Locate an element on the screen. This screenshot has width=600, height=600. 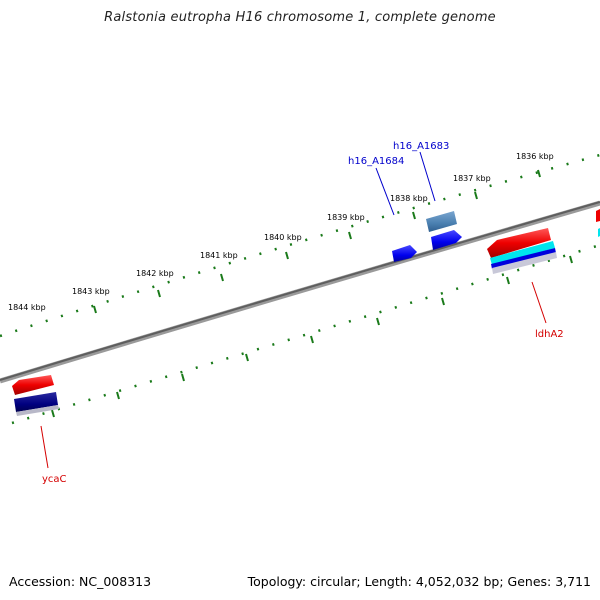
gene-label-h16-A1683: h16_A1683 is located at coordinates (421, 146).